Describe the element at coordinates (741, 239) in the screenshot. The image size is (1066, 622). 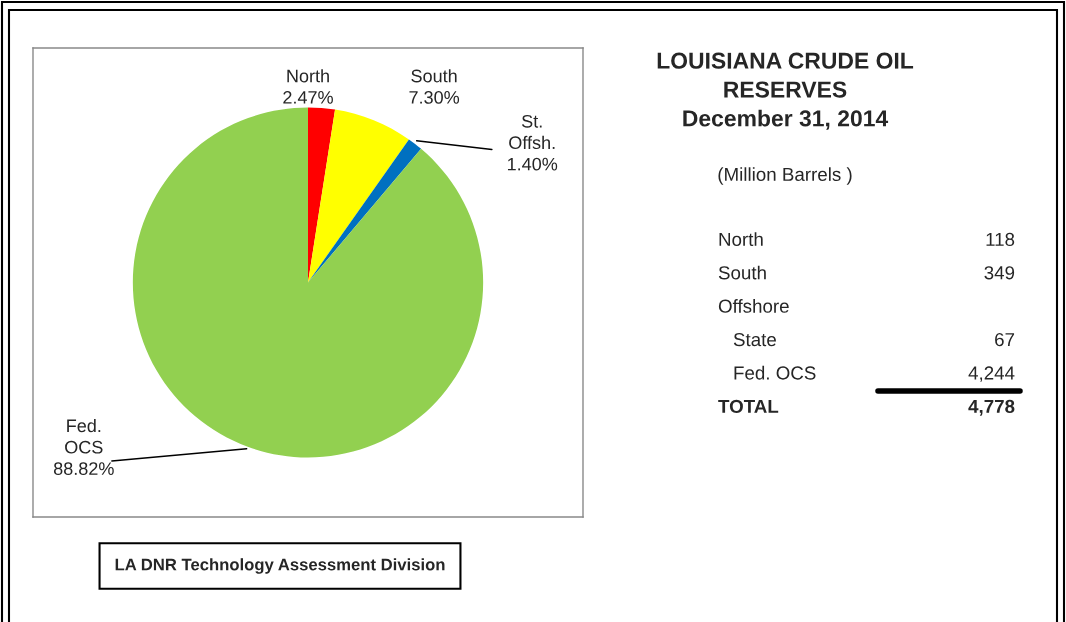
I see `category-label: North` at that location.